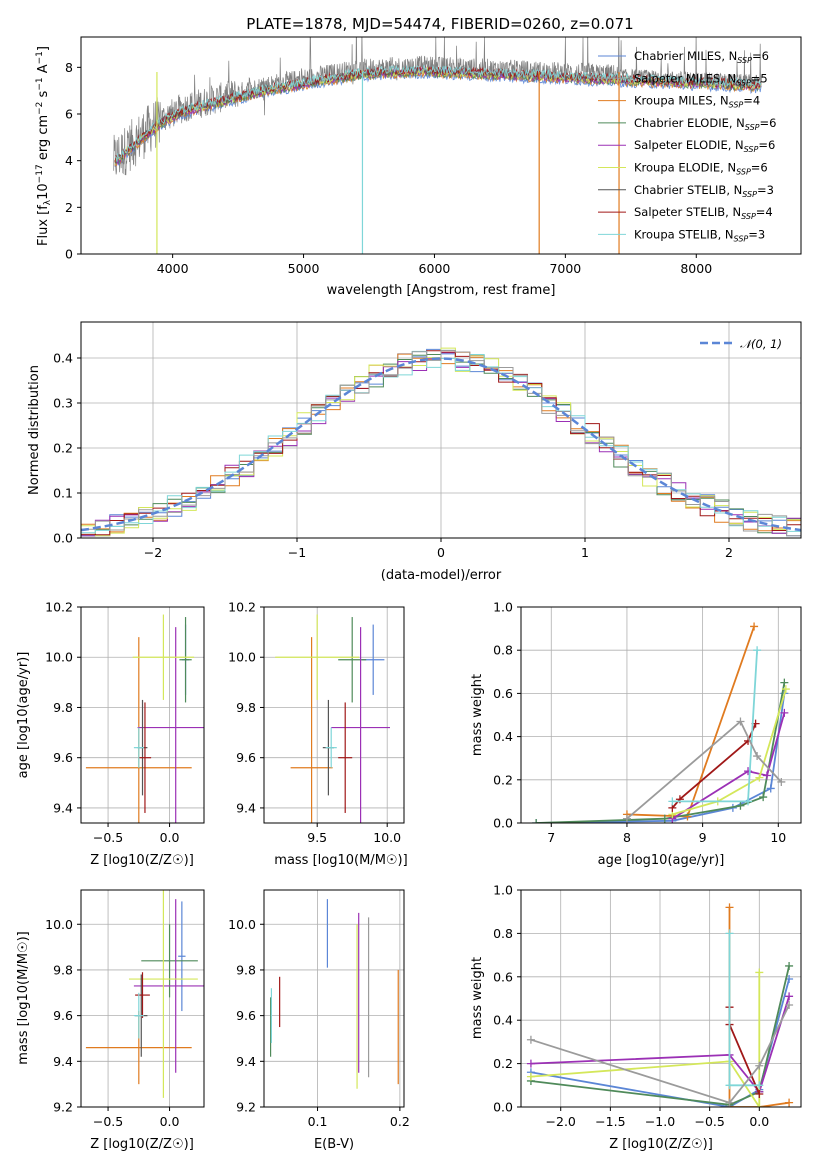 The height and width of the screenshot is (1170, 819). I want to click on weight-vs-age-ytick-label: 0.8, so click(503, 650).